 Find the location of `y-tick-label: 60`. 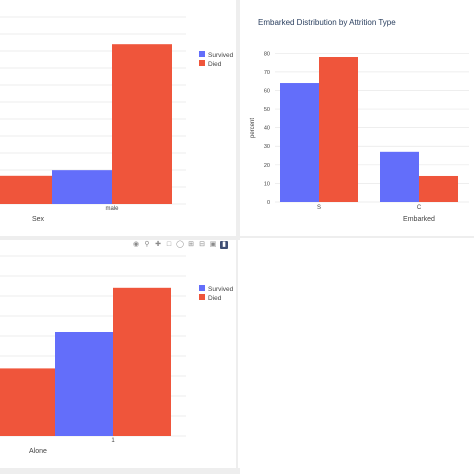

y-tick-label: 60 is located at coordinates (267, 91).